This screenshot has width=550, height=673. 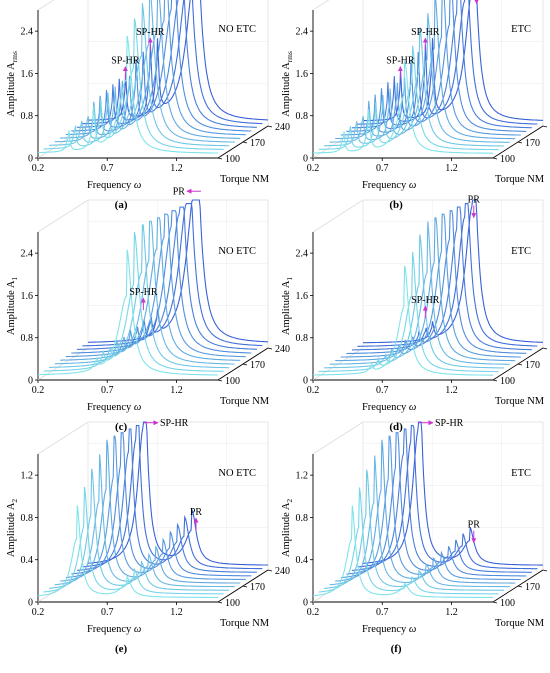 What do you see at coordinates (27, 32) in the screenshot?
I see `y-tick-label: 2.4` at bounding box center [27, 32].